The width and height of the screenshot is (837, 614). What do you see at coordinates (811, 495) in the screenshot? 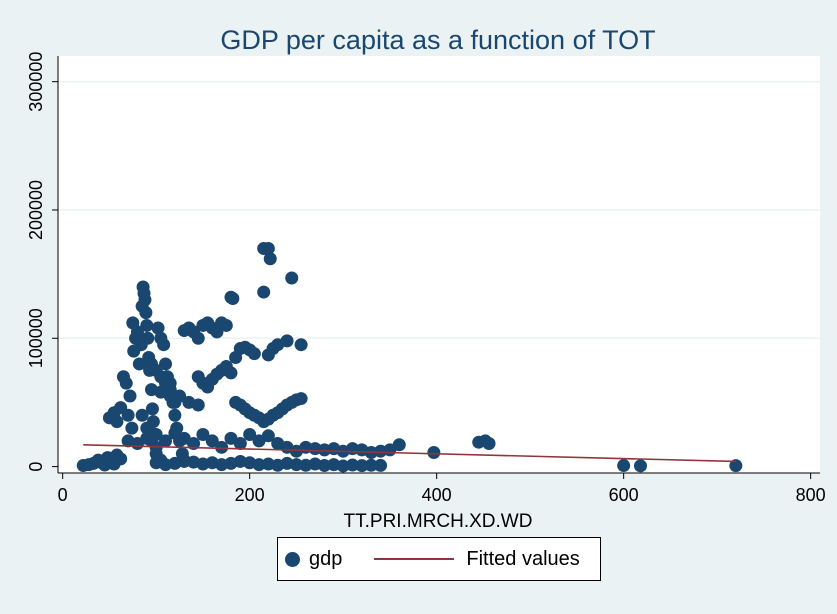
I see `x-tick-label: 800` at bounding box center [811, 495].